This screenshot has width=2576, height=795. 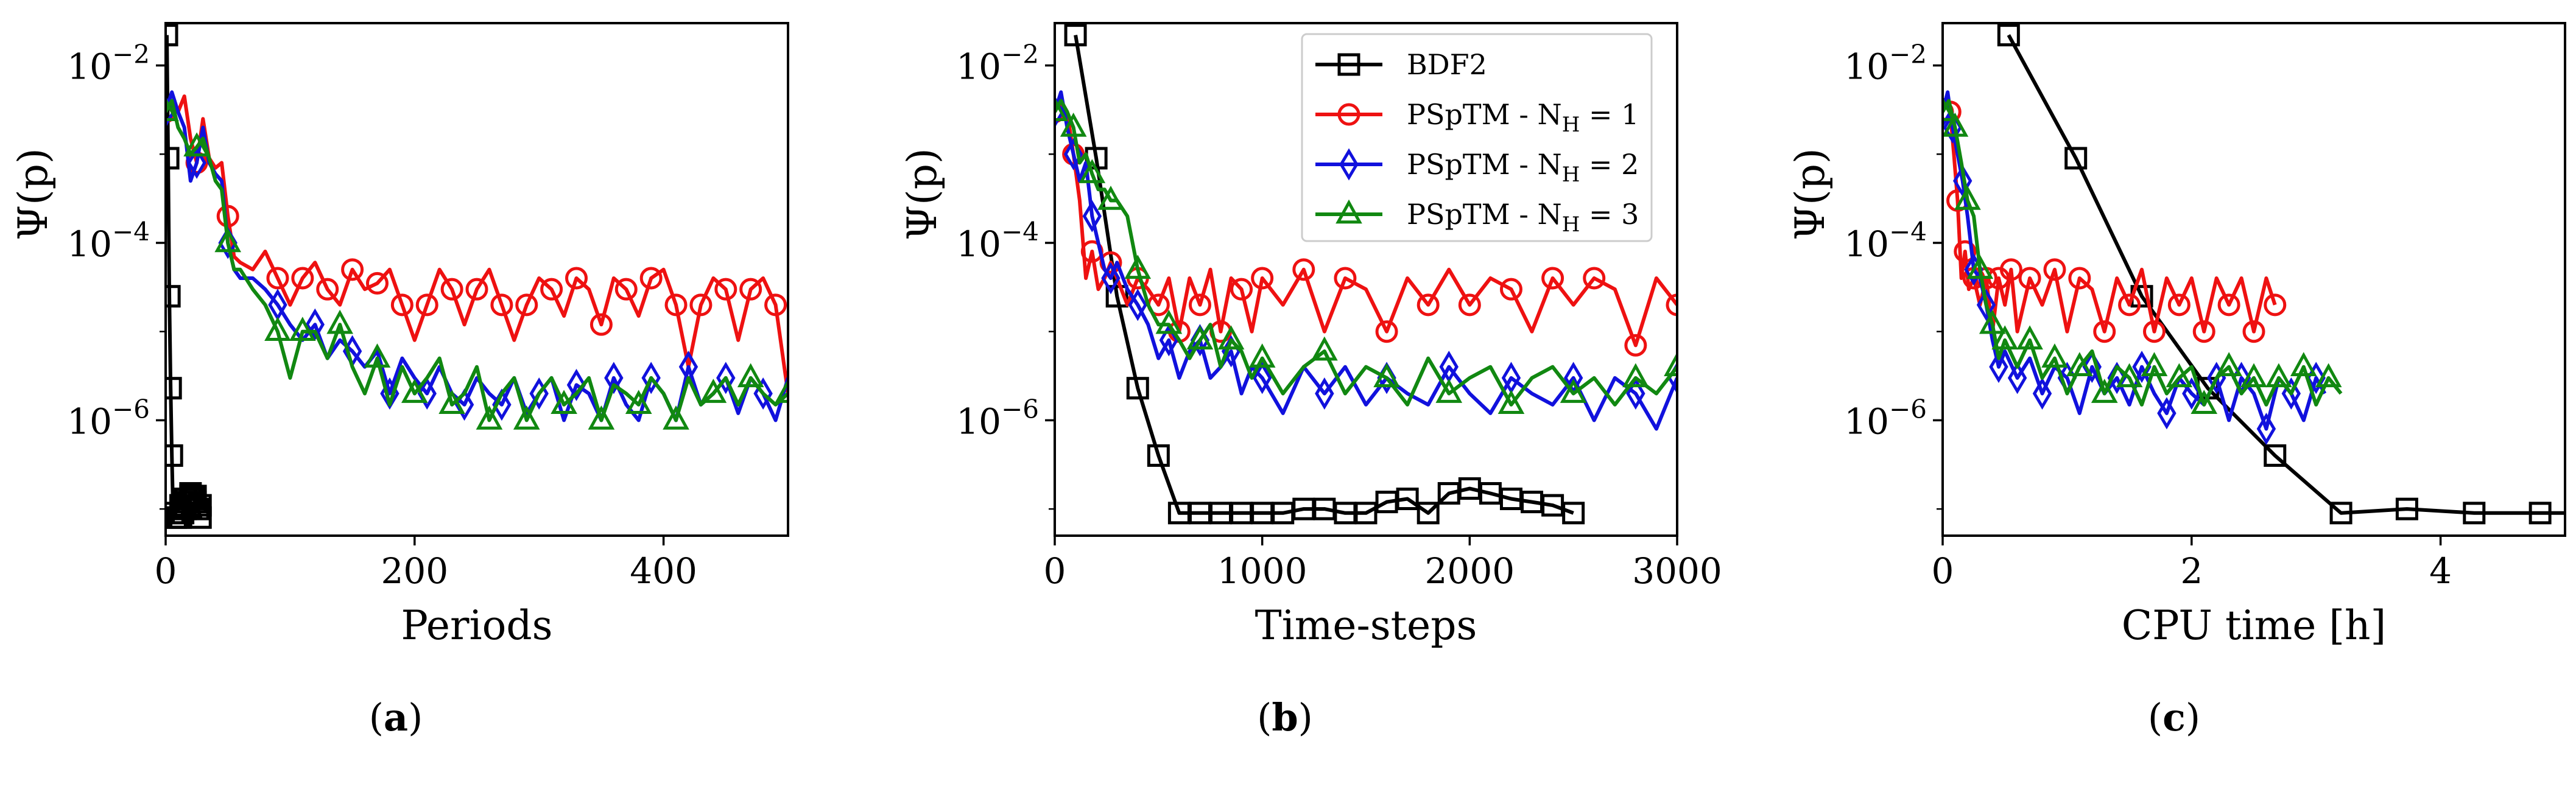 I want to click on series-line-bdf2, so click(x=2286, y=274).